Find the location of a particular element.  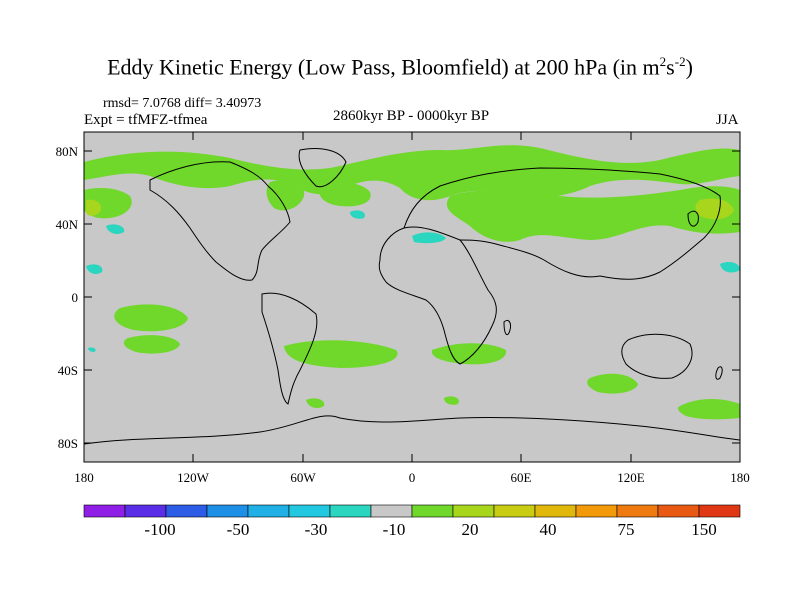

atlantic-patch is located at coordinates (344, 194).